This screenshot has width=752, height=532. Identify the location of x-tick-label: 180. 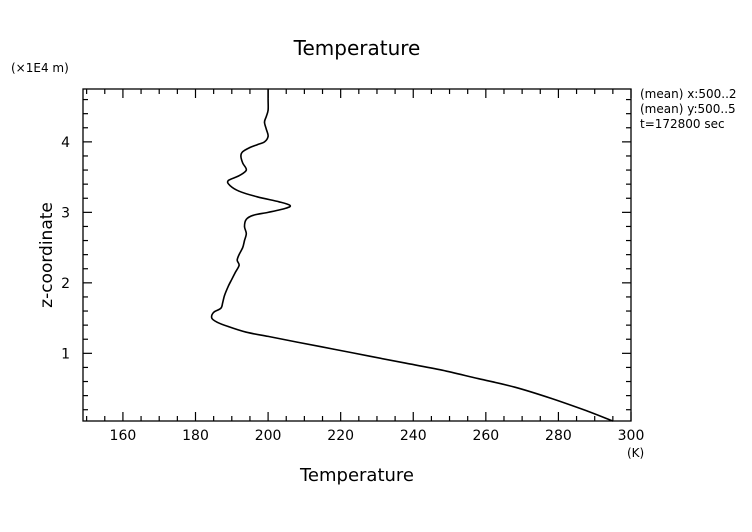
(195, 436).